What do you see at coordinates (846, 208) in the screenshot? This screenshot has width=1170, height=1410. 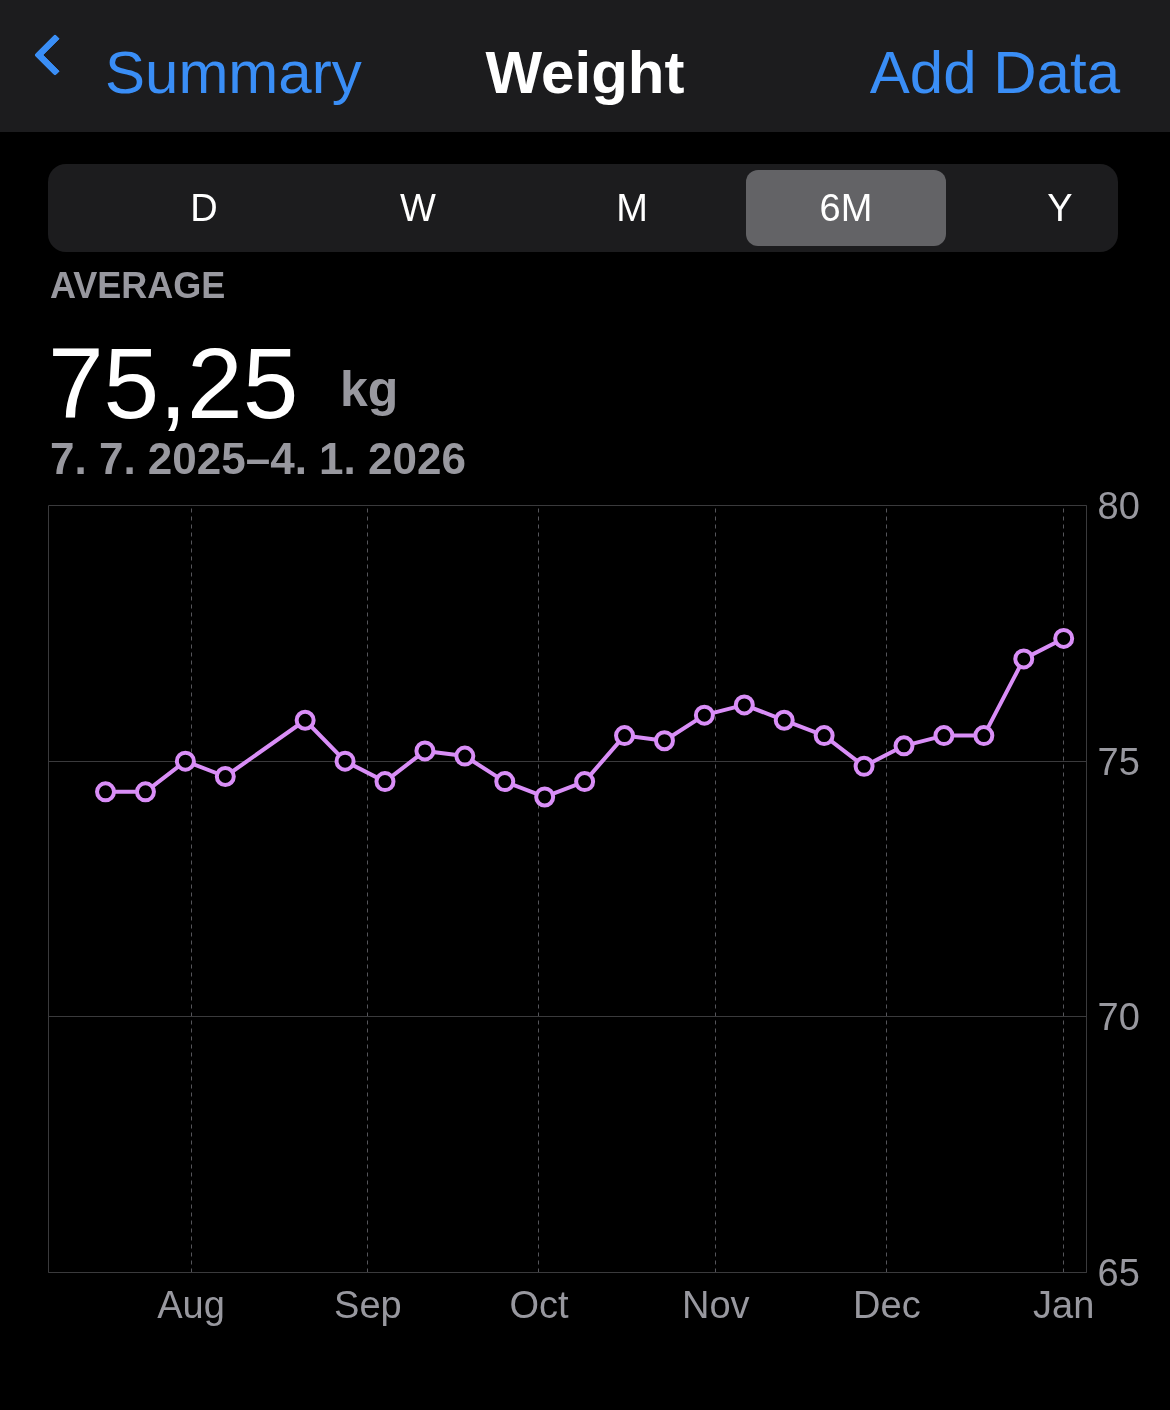 I see `text: 6M` at bounding box center [846, 208].